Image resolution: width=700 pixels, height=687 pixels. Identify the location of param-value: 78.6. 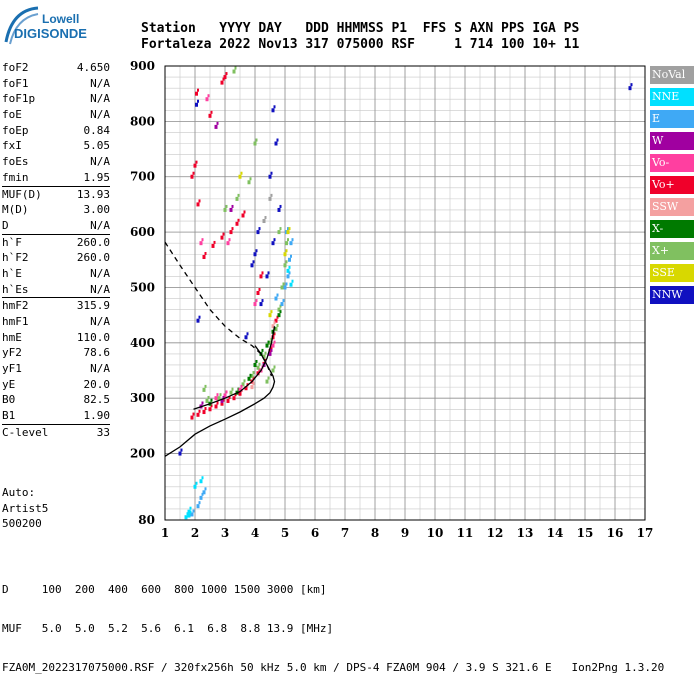
(97, 353).